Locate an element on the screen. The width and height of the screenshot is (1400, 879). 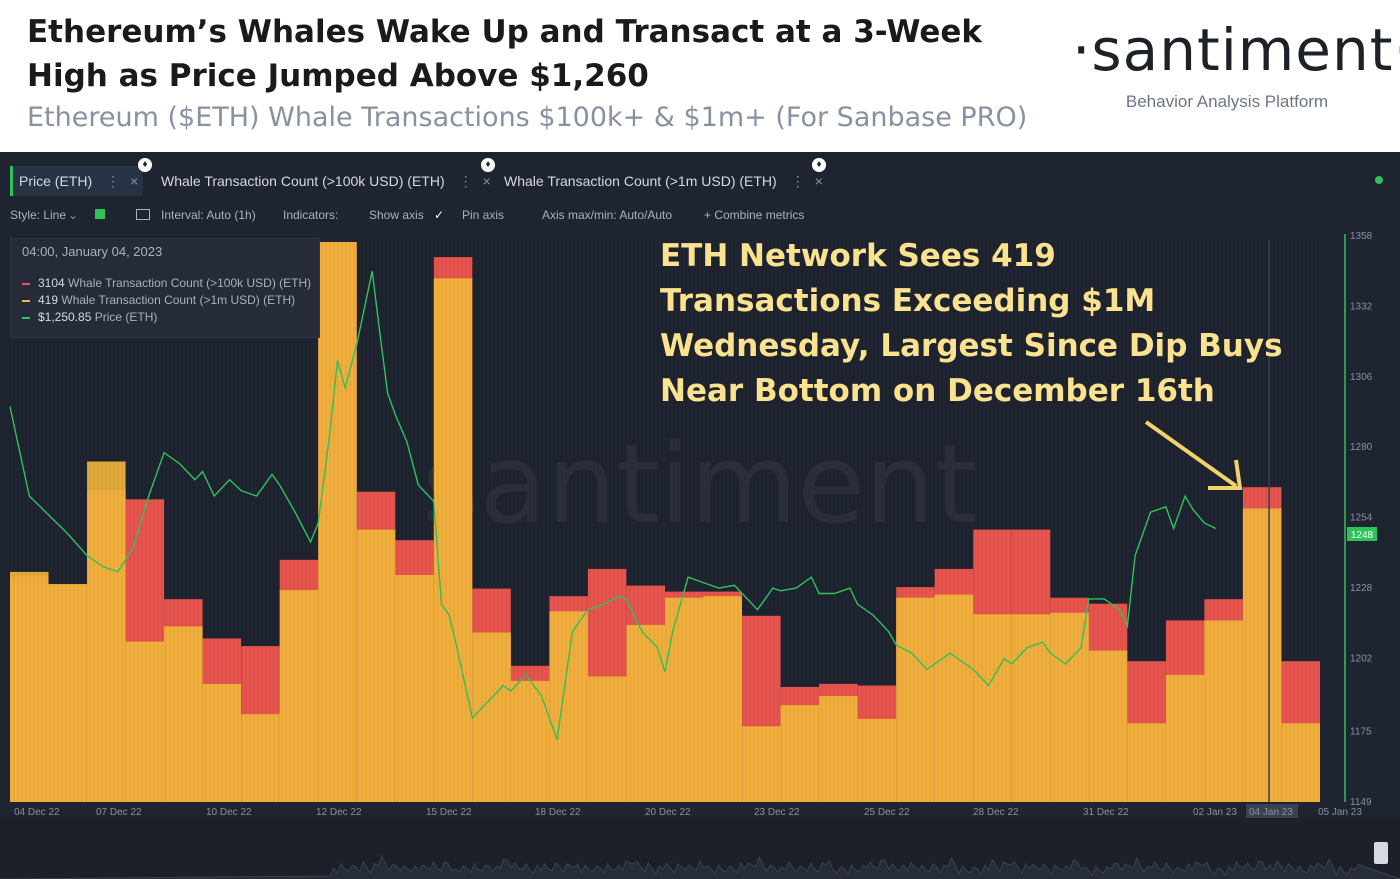
santiment-logo: ·santiment· Behavior Analysis Platform is located at coordinates (1236, 61).